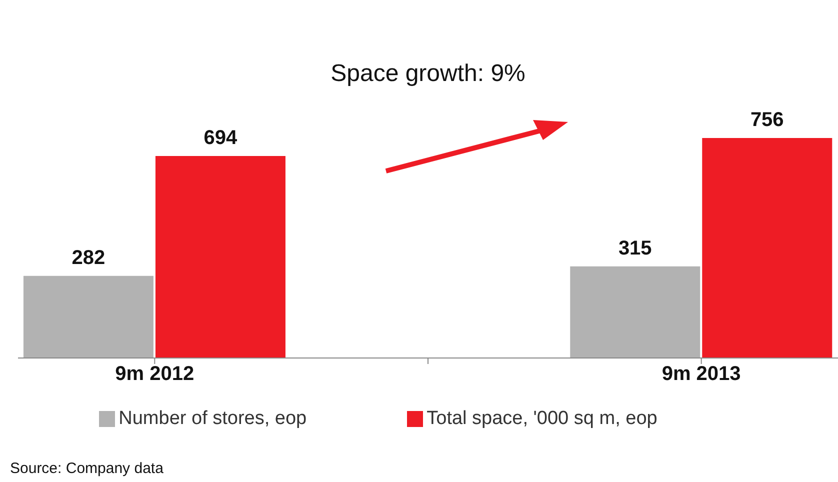 The width and height of the screenshot is (838, 482). What do you see at coordinates (87, 468) in the screenshot?
I see `source-note: Source: Company data` at bounding box center [87, 468].